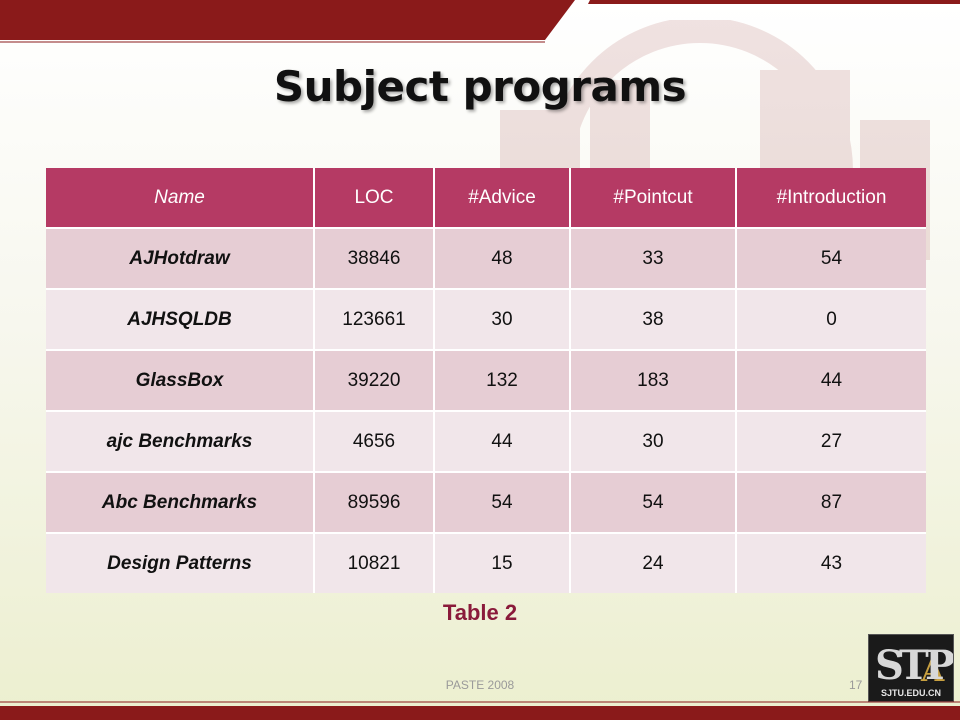 This screenshot has width=960, height=720. Describe the element at coordinates (502, 258) in the screenshot. I see `cell-advice: 48` at that location.